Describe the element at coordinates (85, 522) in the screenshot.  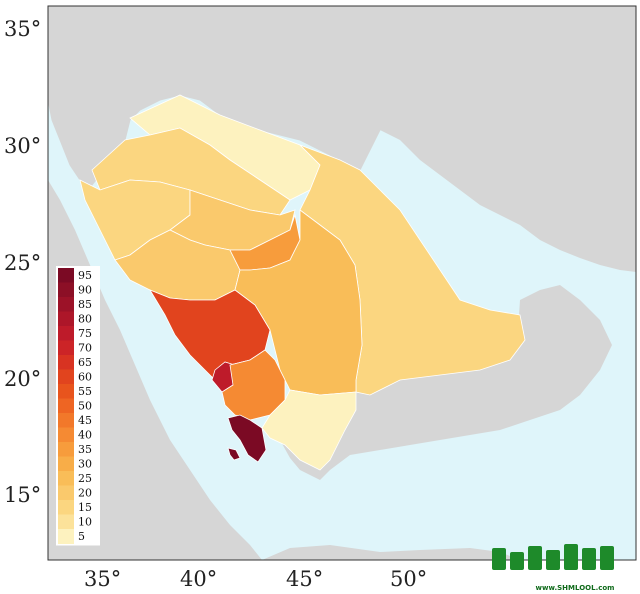
I see `legend-label: 10` at that location.